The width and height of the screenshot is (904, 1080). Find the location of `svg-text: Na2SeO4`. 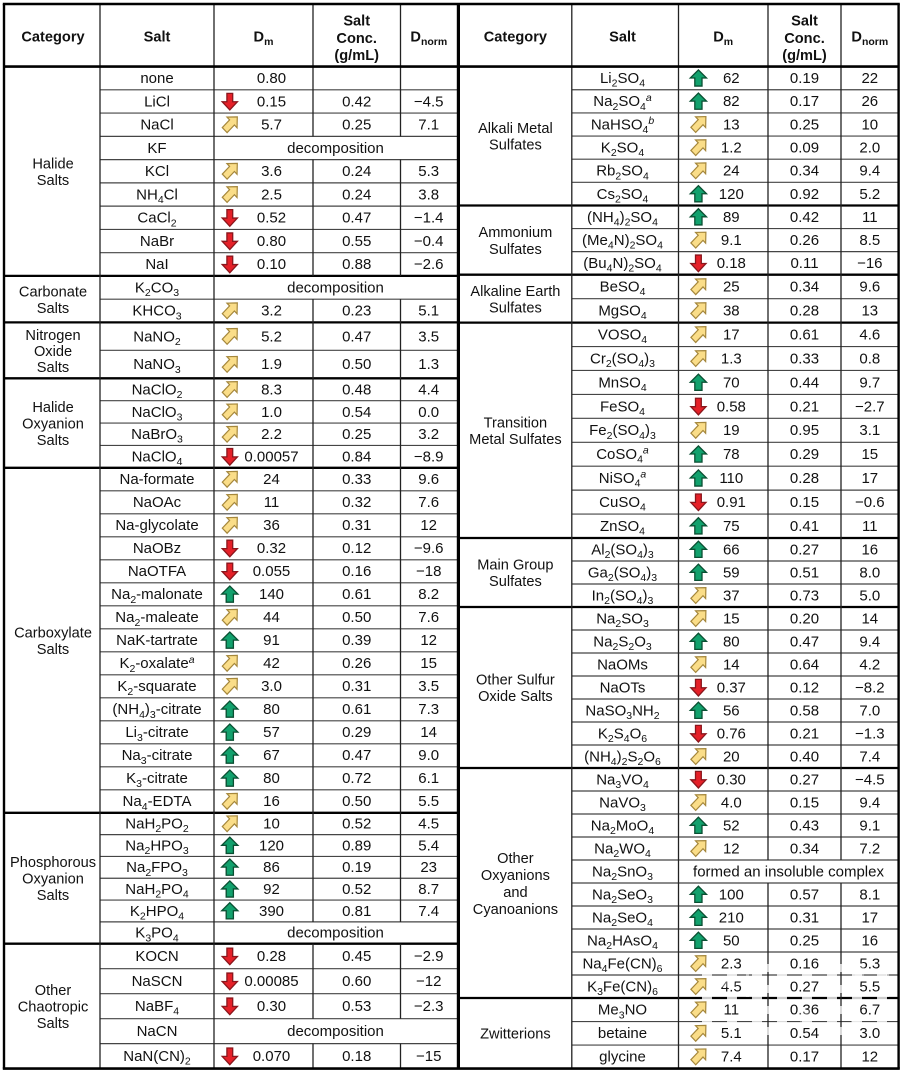

svg-text: Na2SeO4 is located at coordinates (622, 919).